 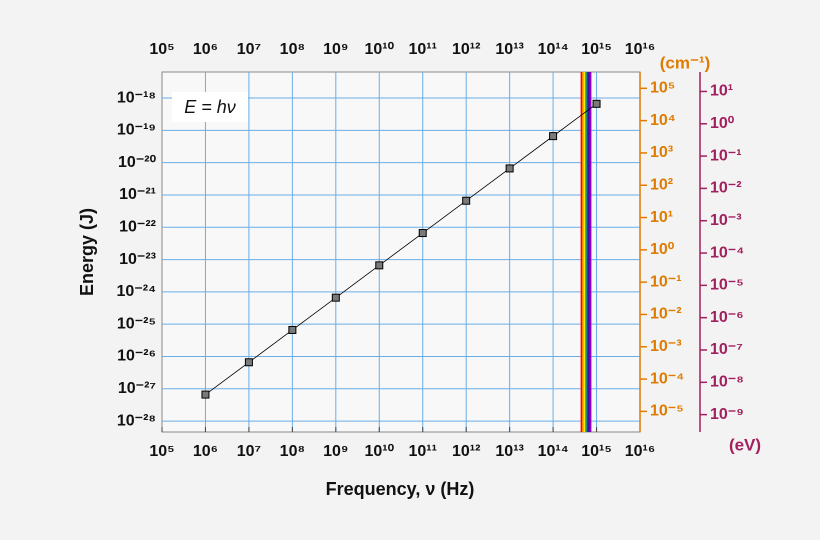 What do you see at coordinates (722, 123) in the screenshot?
I see `y3-tick-label: 10⁰` at bounding box center [722, 123].